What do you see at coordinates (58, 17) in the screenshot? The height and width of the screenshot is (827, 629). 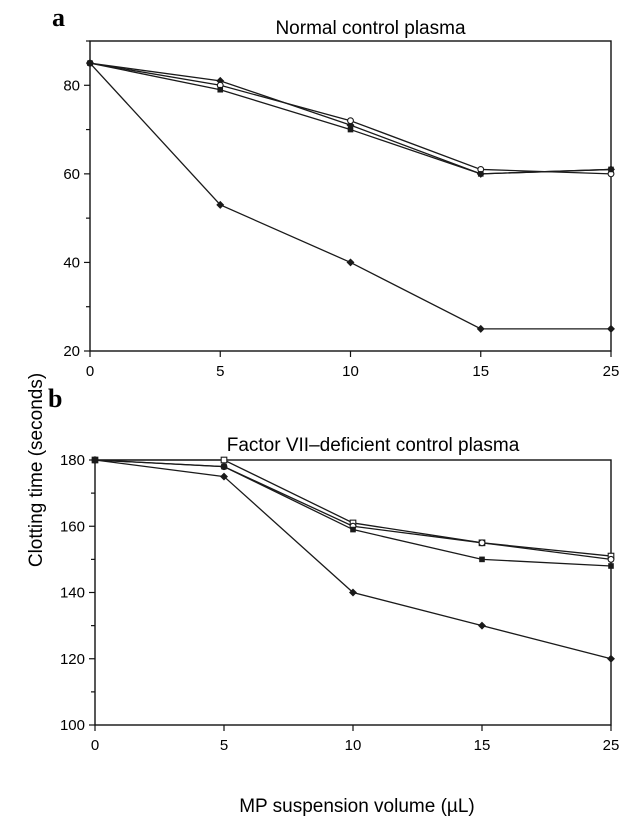 I see `panel-letter: a` at bounding box center [58, 17].